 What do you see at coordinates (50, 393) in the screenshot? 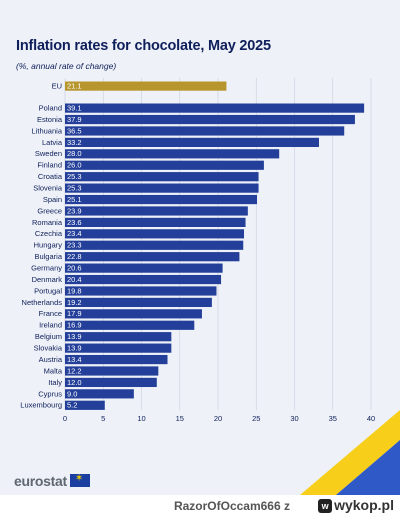
I see `category-label: Cyprus` at bounding box center [50, 393].